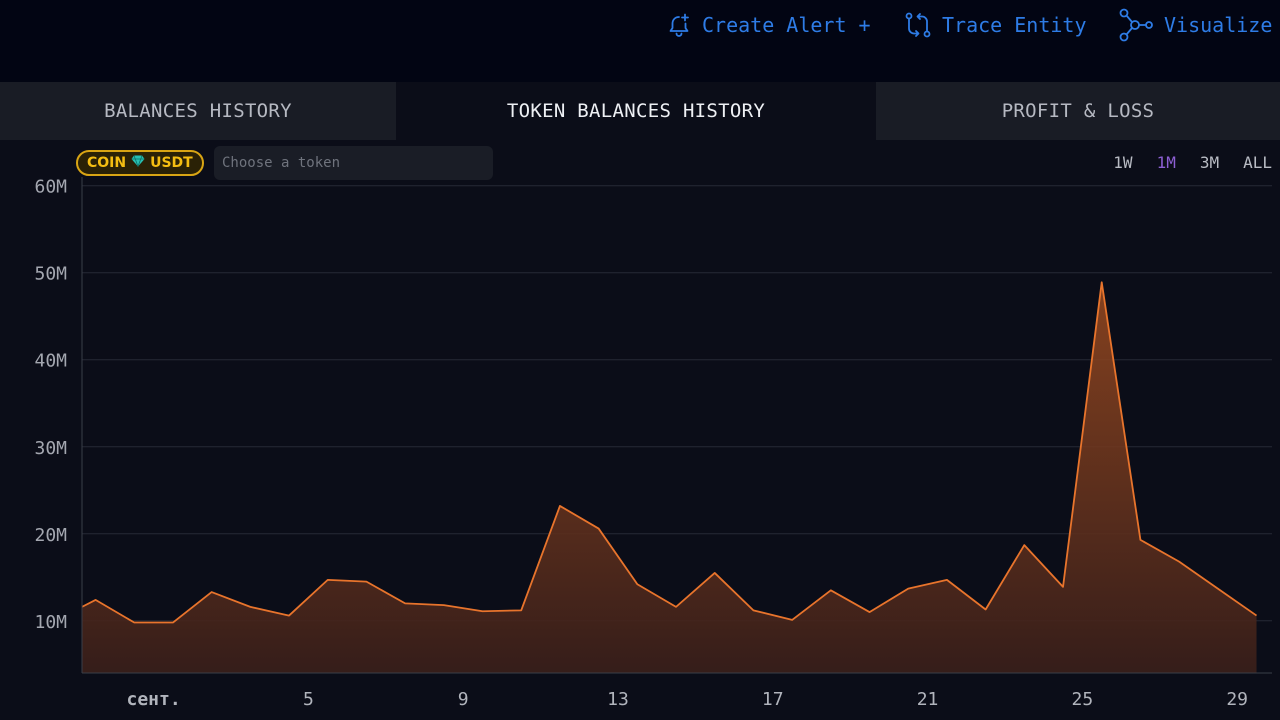 The width and height of the screenshot is (1280, 720). I want to click on x-tick-label: 25, so click(1083, 699).